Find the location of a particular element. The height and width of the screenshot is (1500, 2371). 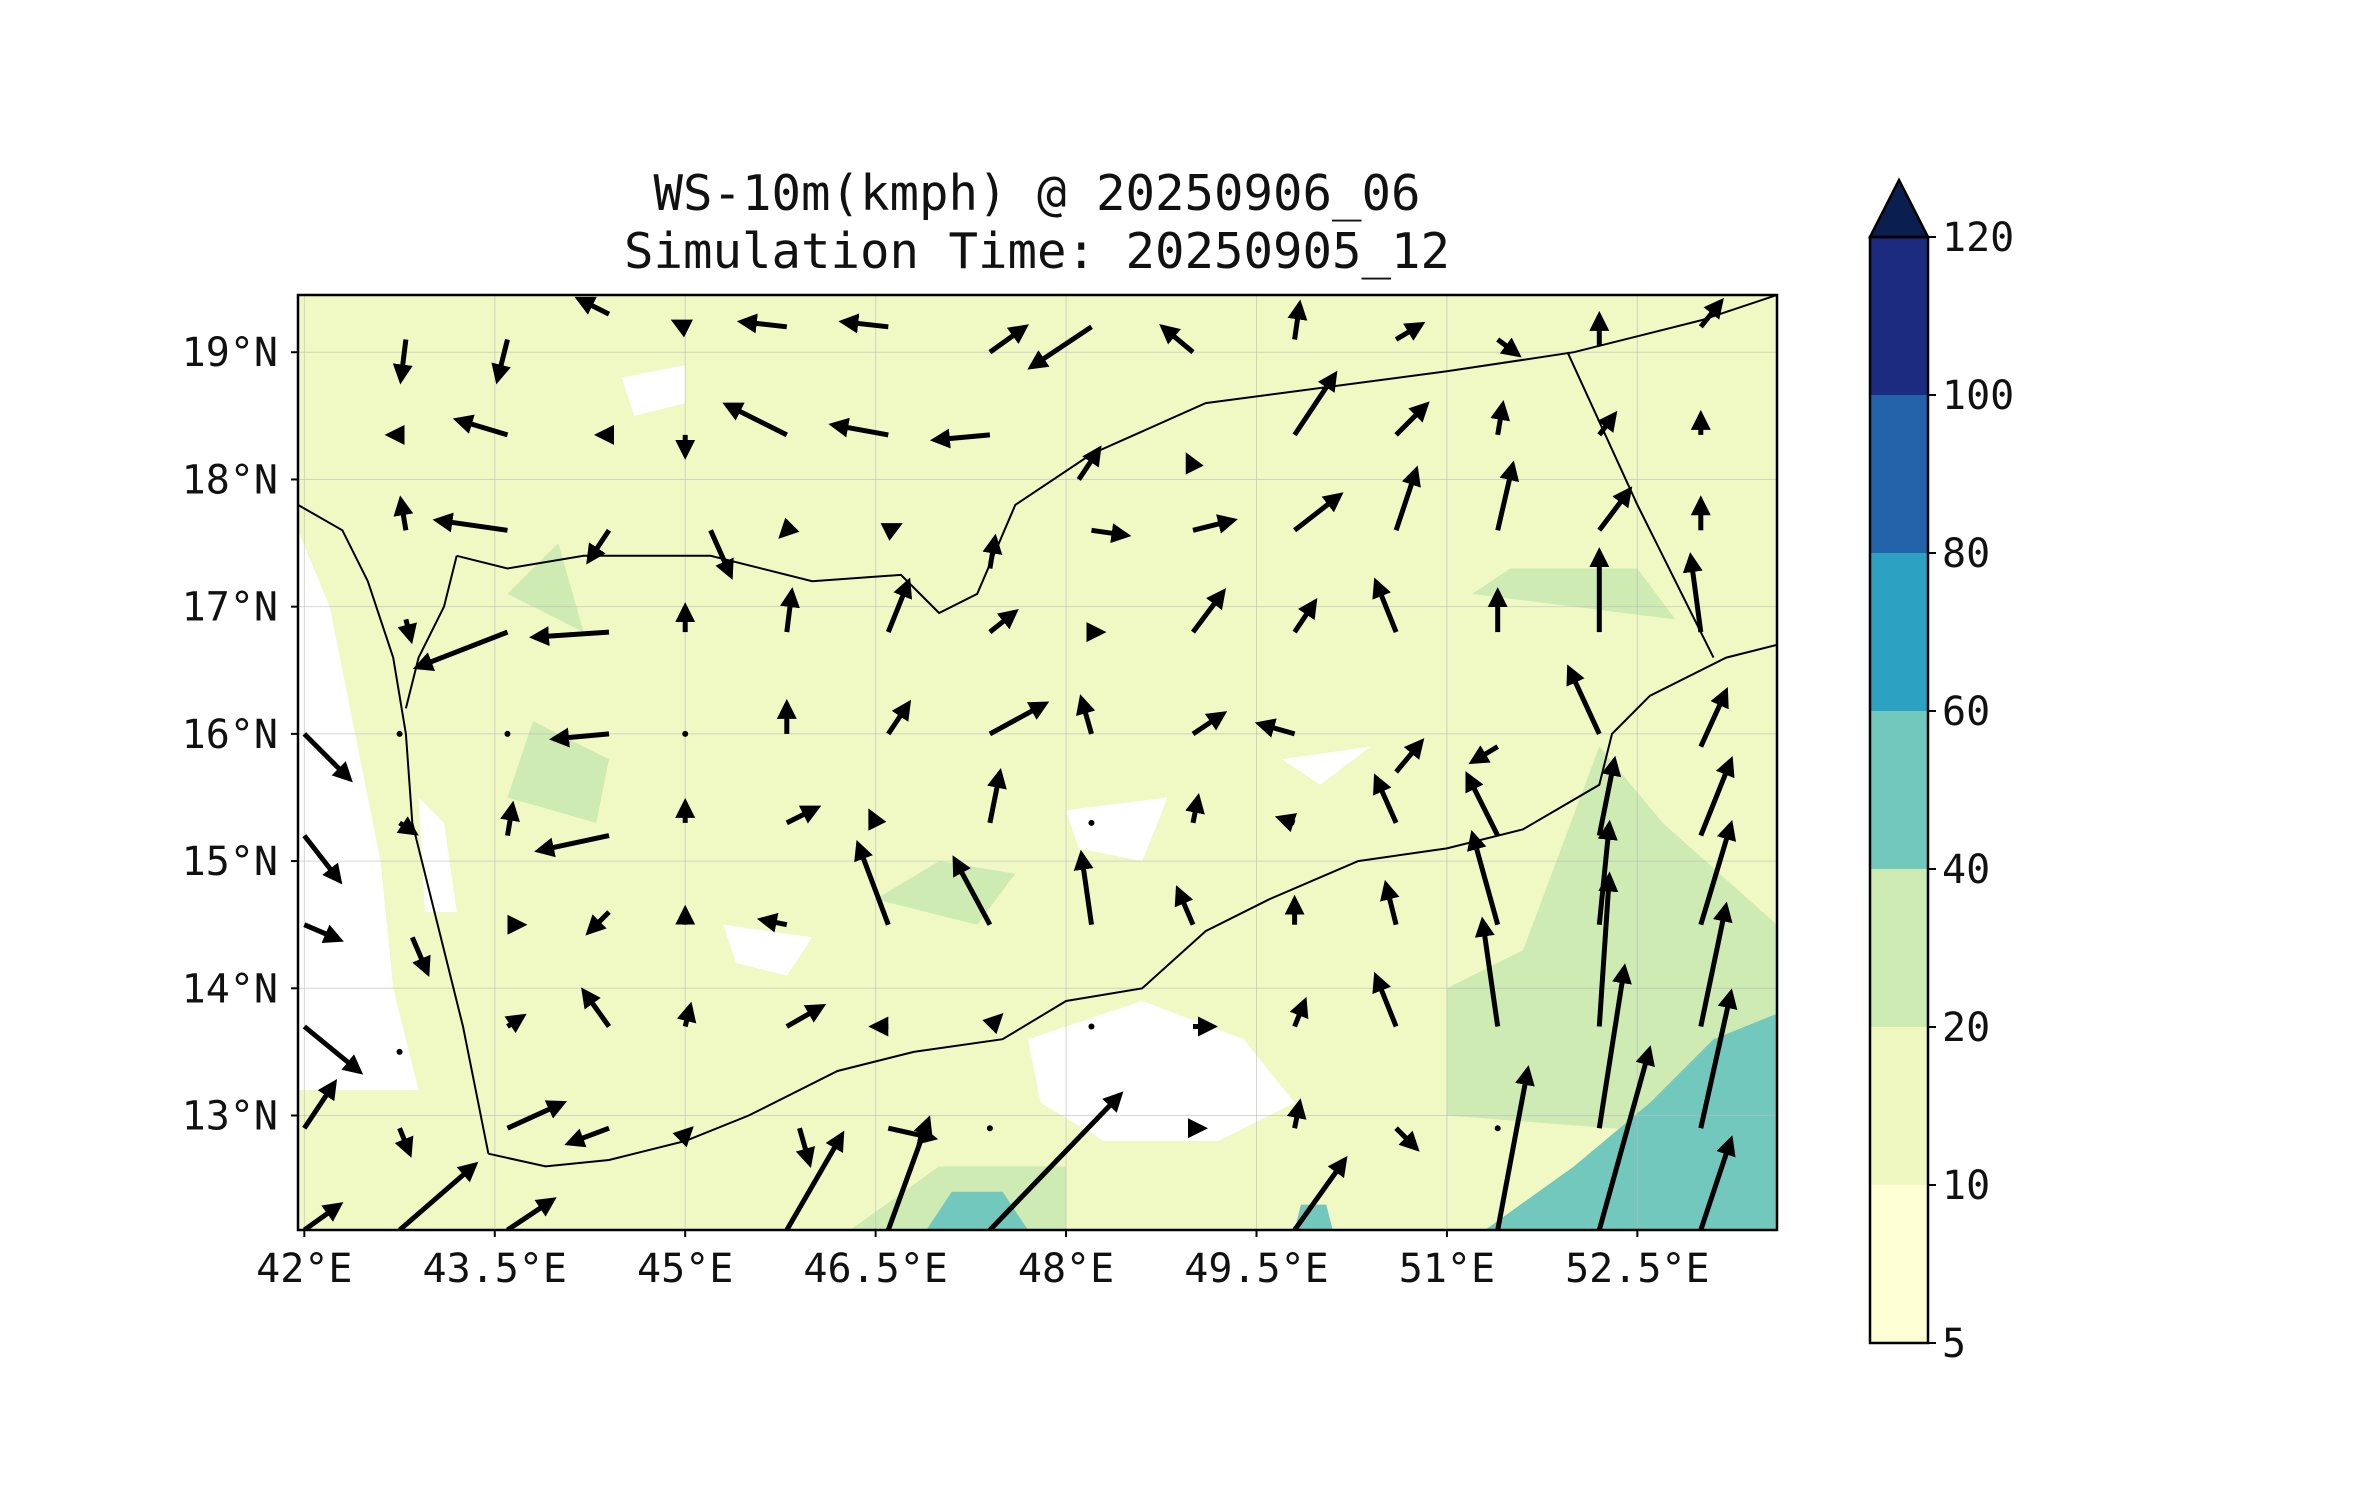

map-title-line1: WS-10m(kmph) @ 20250906_06 is located at coordinates (1036, 193).